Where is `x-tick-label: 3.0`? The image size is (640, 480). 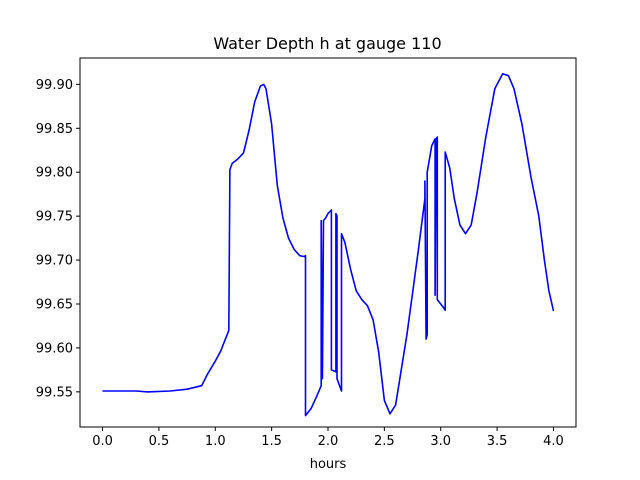 x-tick-label: 3.0 is located at coordinates (440, 441).